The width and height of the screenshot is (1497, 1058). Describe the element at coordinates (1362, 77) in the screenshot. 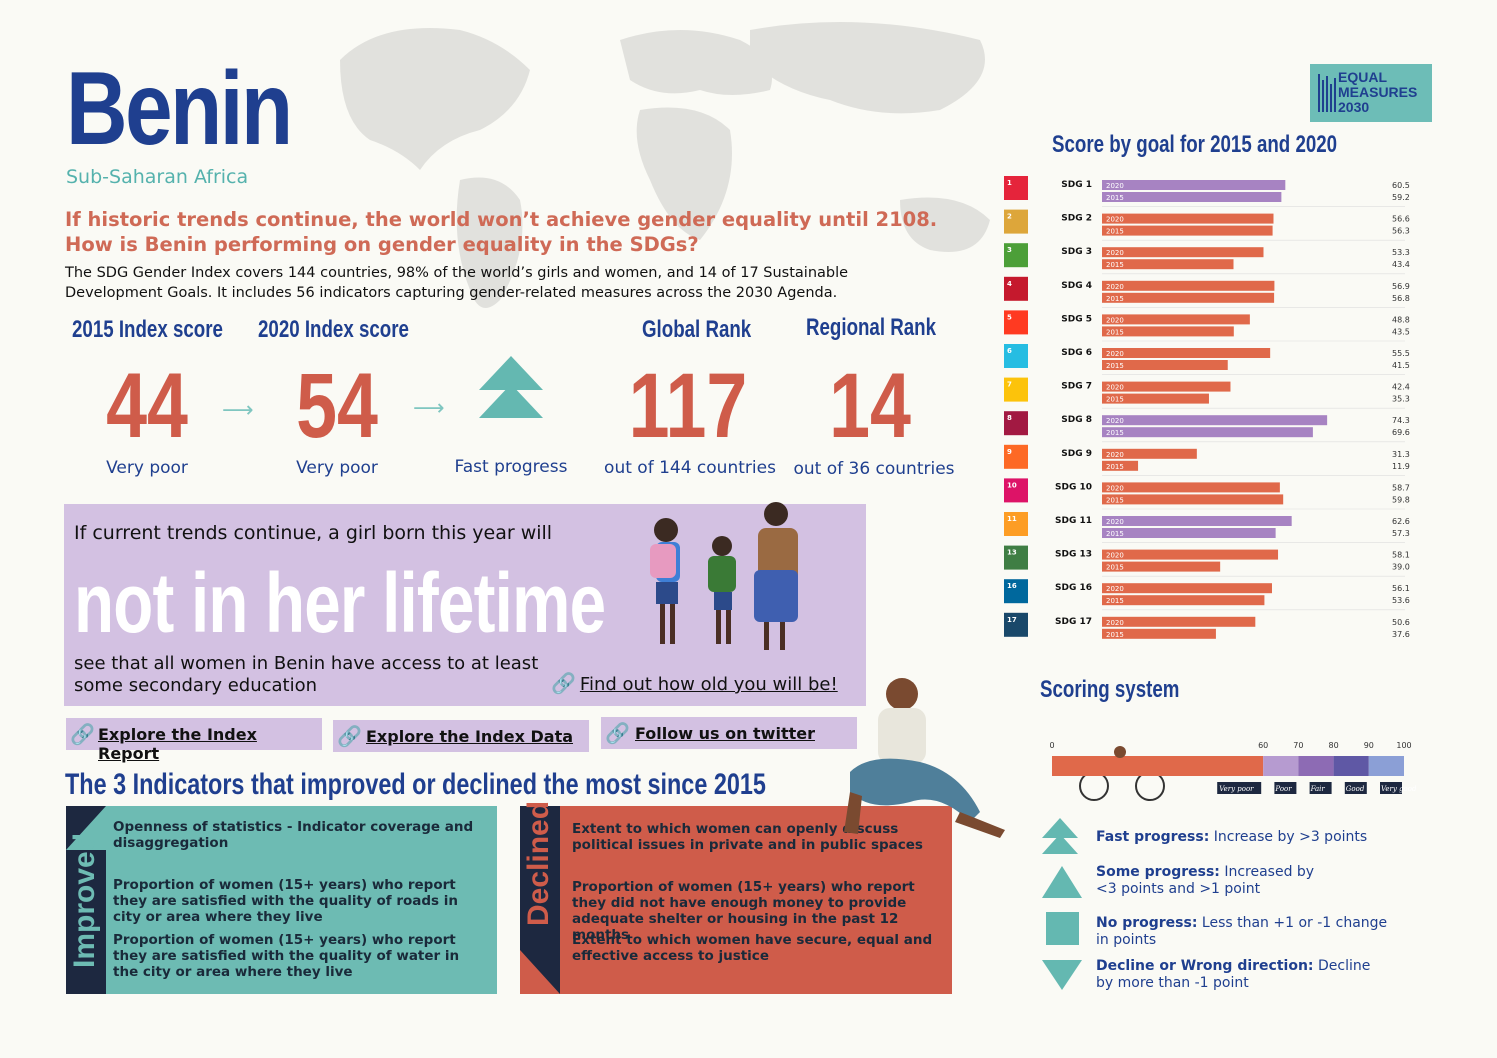

I see `logo-line-1: EQUAL` at that location.